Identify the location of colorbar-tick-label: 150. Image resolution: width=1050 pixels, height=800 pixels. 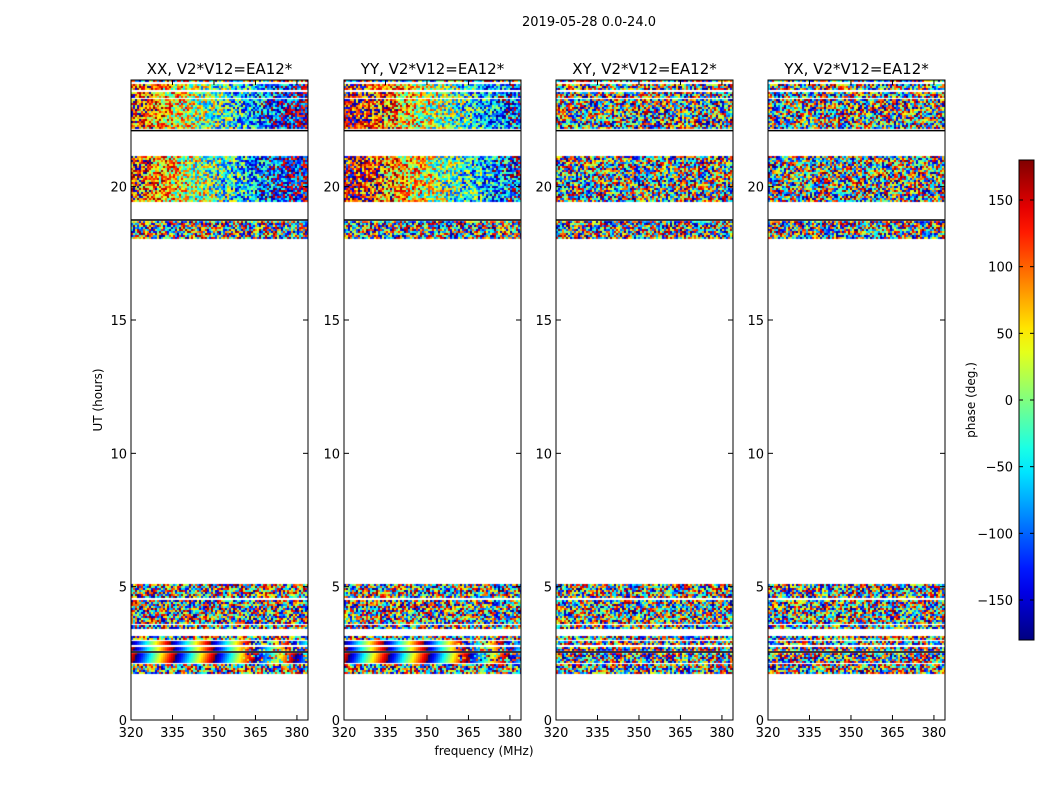
(1000, 201).